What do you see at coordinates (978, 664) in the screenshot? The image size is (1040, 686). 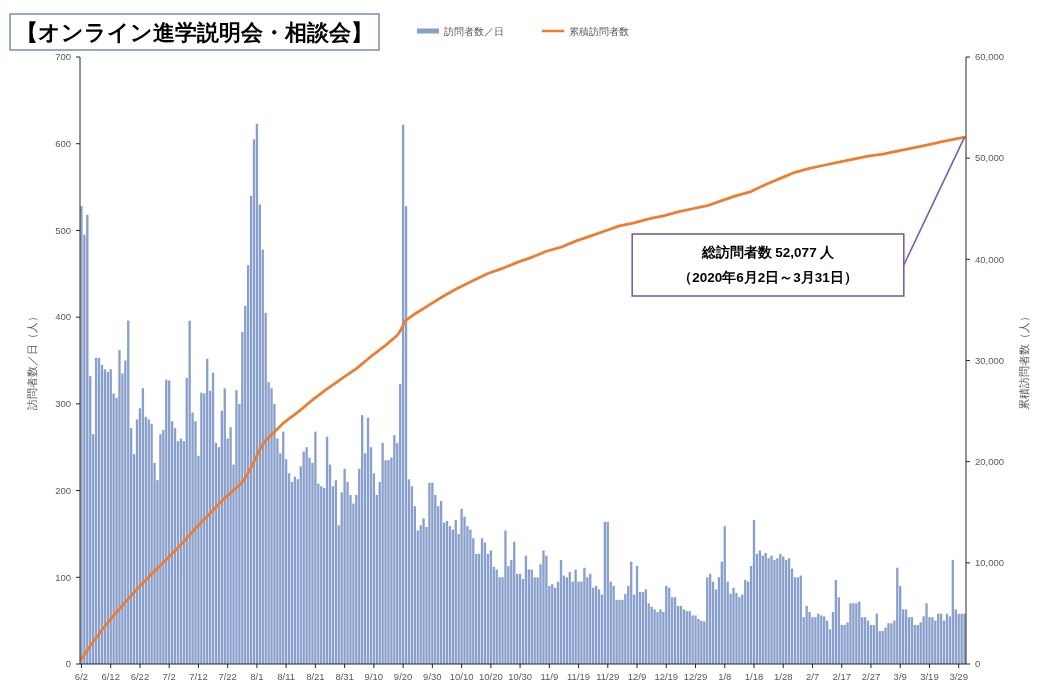 I see `y2-tick-label: 0` at bounding box center [978, 664].